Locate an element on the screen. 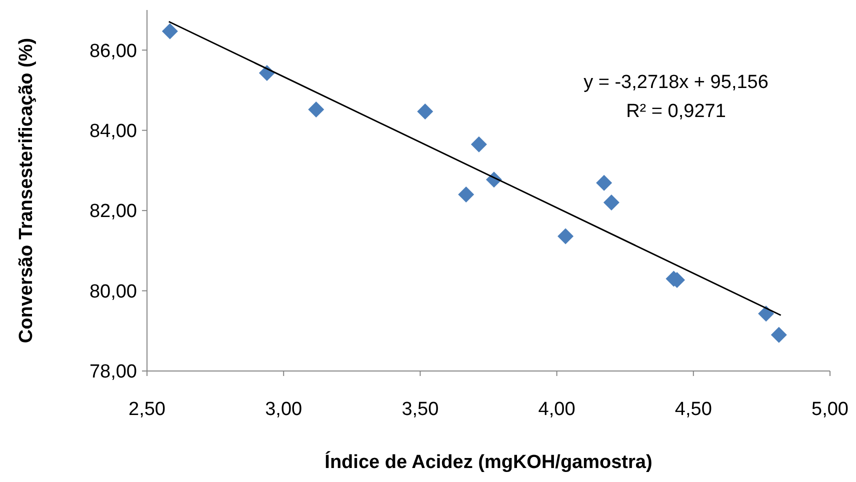 The height and width of the screenshot is (482, 856). annotation: y = -3,2718x + 95,156 is located at coordinates (676, 82).